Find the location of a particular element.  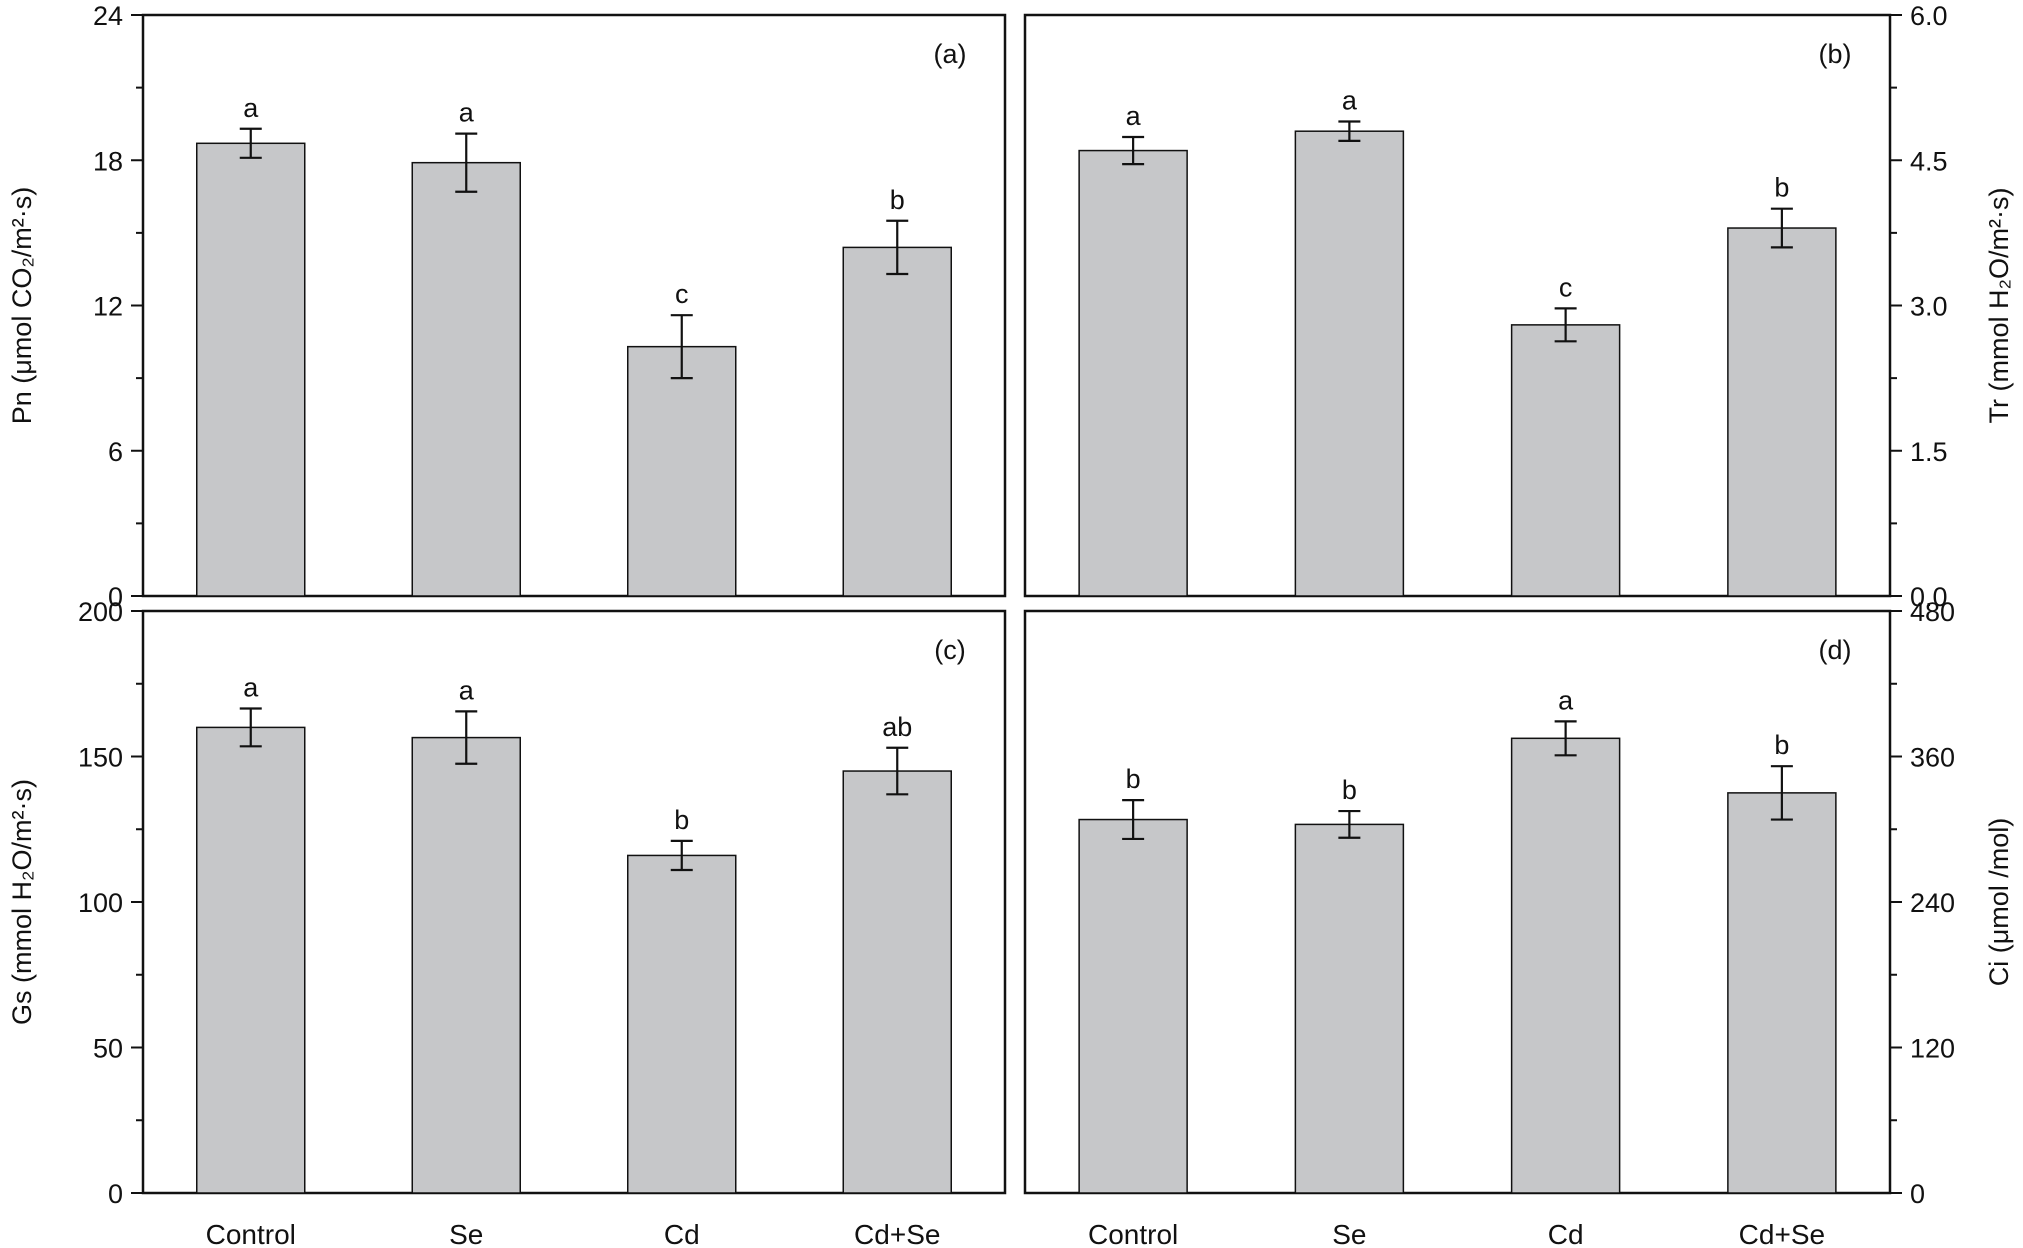

y-tick-label: 480 is located at coordinates (1932, 612).